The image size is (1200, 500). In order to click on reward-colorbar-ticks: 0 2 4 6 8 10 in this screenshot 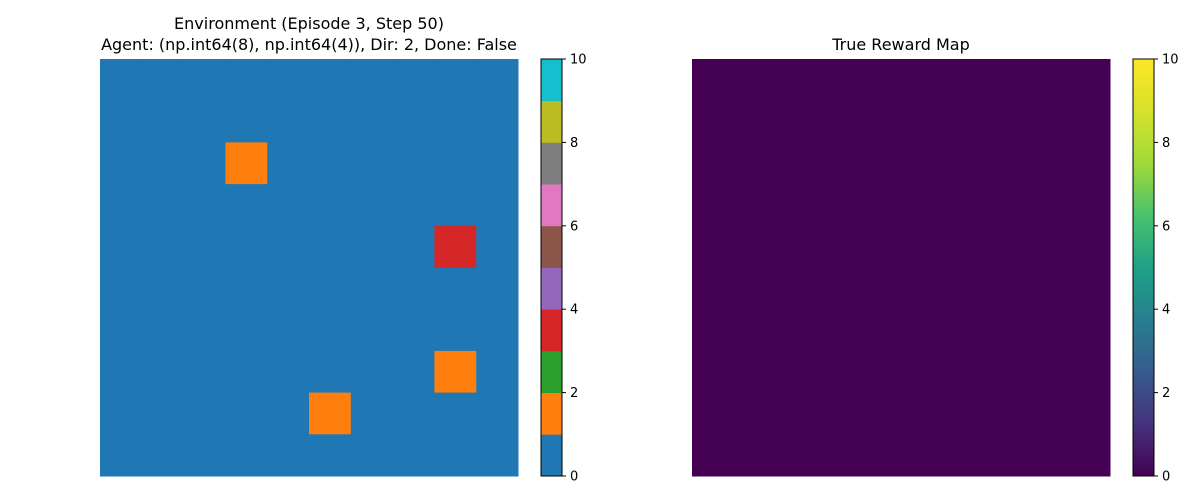, I will do `click(1166, 269)`.